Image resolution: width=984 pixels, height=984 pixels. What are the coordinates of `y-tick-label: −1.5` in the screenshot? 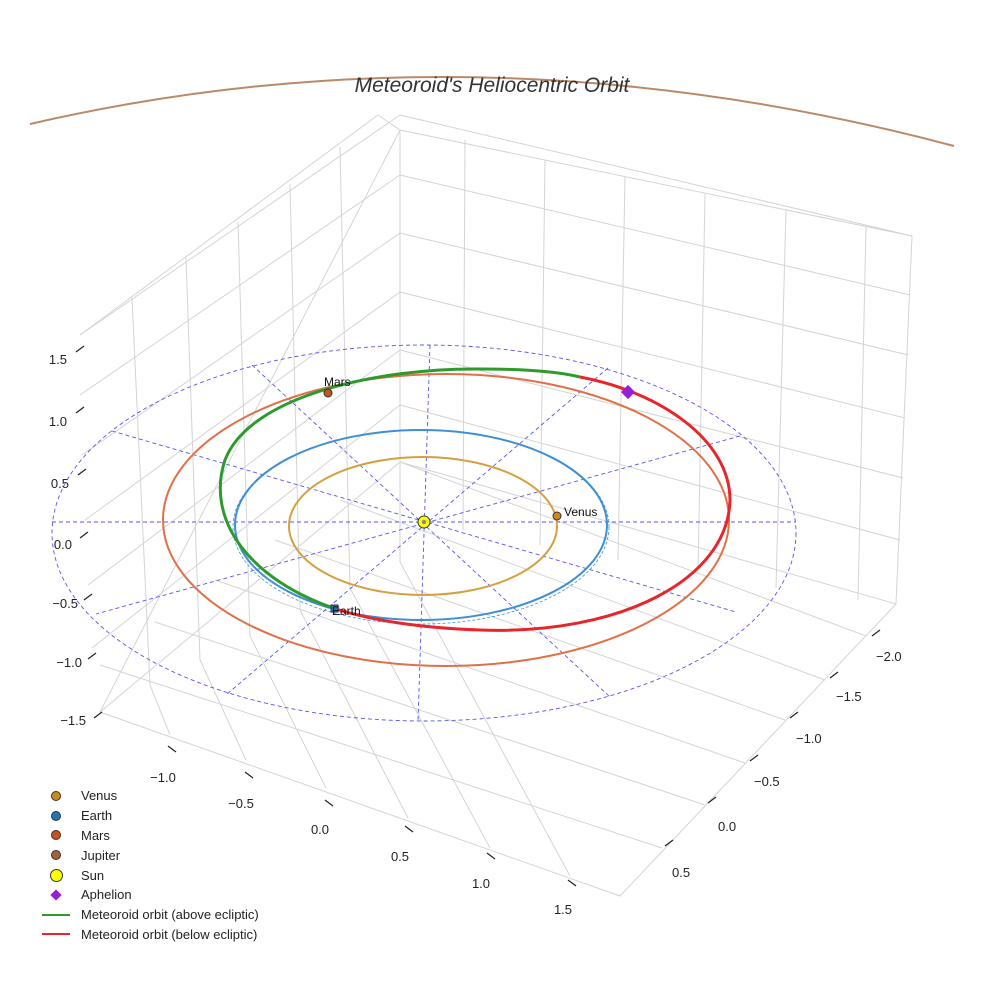 It's located at (849, 696).